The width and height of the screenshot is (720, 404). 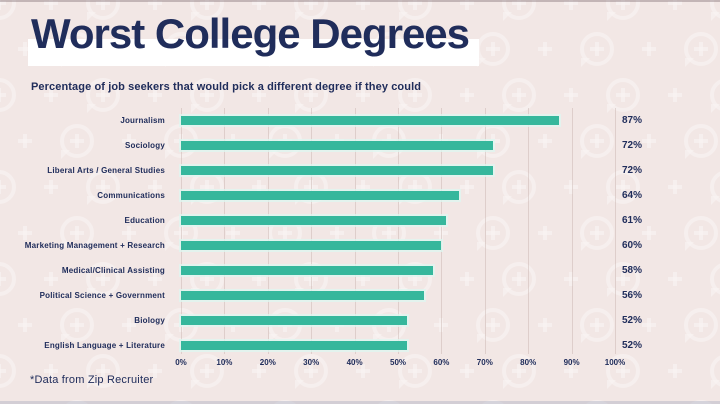 I want to click on axis-tick-label: 10%, so click(x=224, y=362).